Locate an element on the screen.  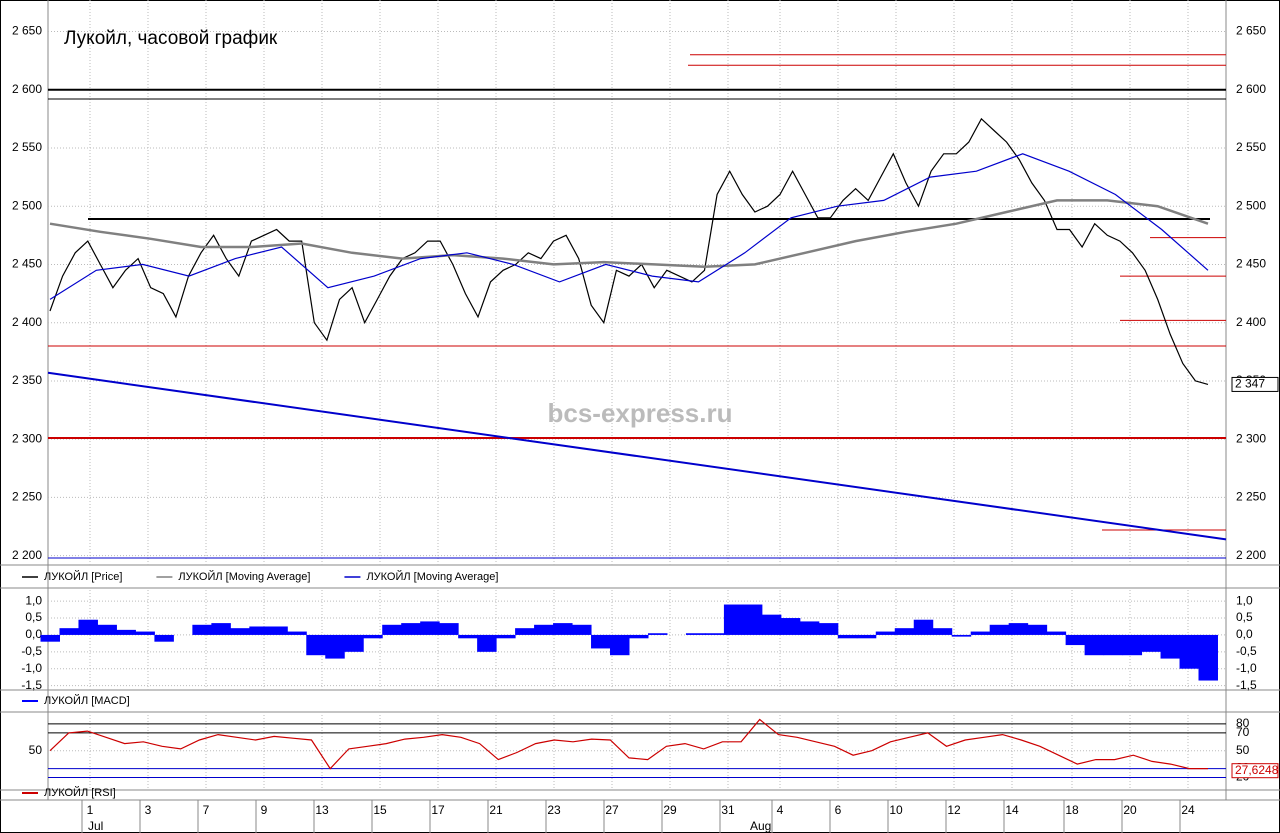
x-tick-label: 17 is located at coordinates (438, 810).